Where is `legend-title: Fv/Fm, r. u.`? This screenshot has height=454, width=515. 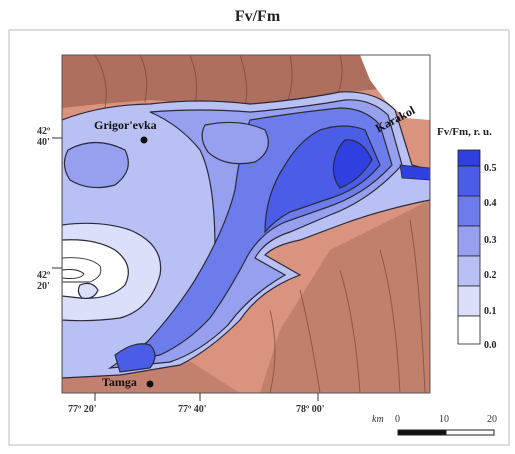 legend-title: Fv/Fm, r. u. is located at coordinates (464, 132).